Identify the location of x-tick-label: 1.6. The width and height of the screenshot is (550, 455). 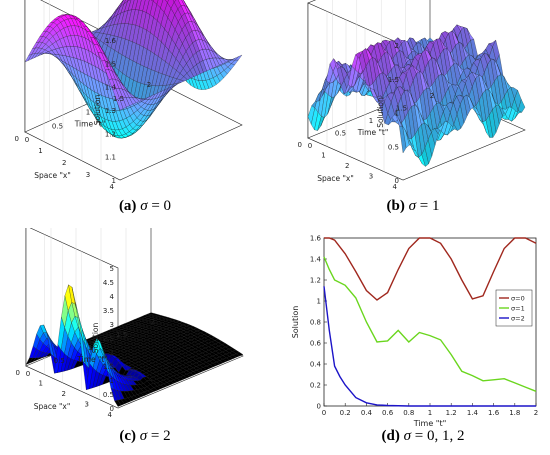
(494, 413).